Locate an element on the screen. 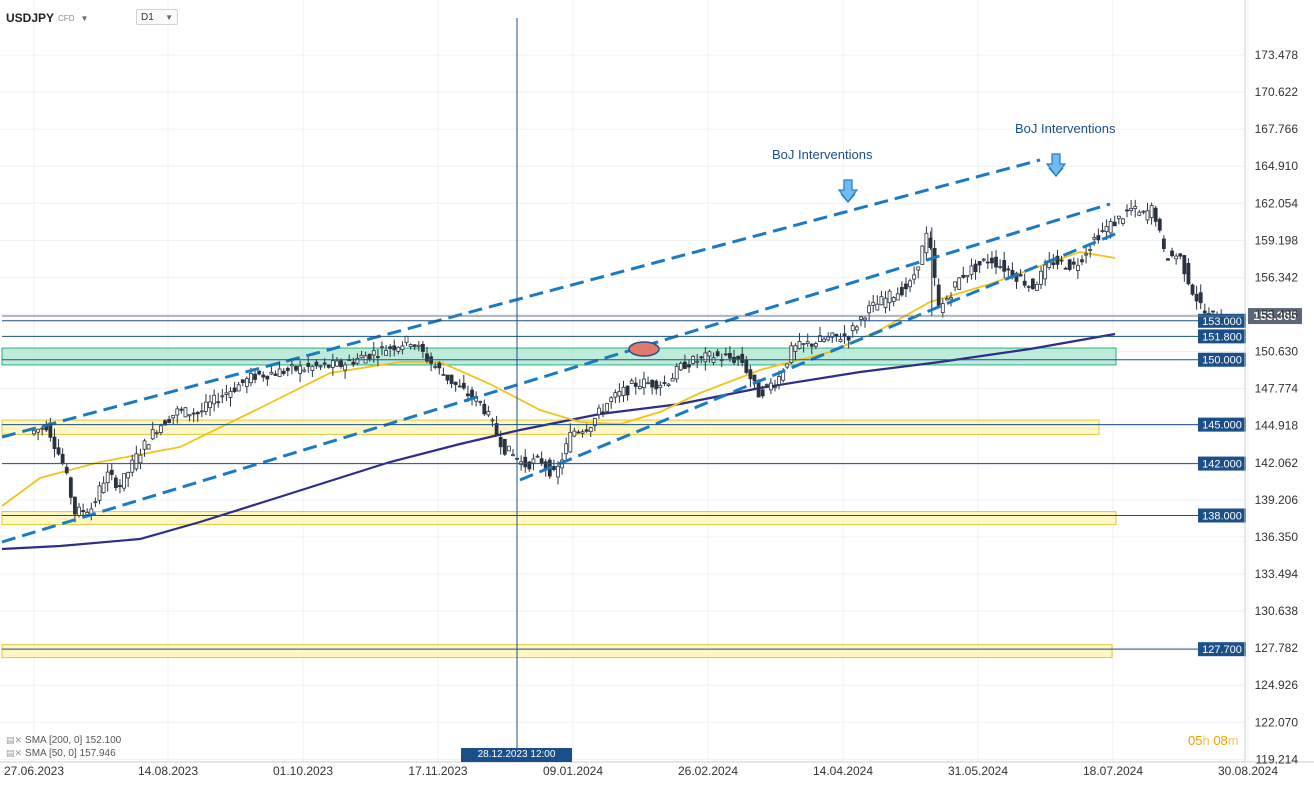 This screenshot has height=787, width=1314. x-tick-label: 09.01.2024 is located at coordinates (573, 771).